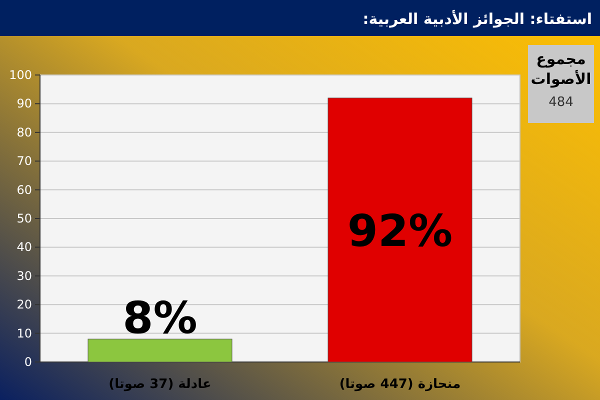 This screenshot has width=600, height=400. What do you see at coordinates (24, 333) in the screenshot?
I see `ytick: 10` at bounding box center [24, 333].